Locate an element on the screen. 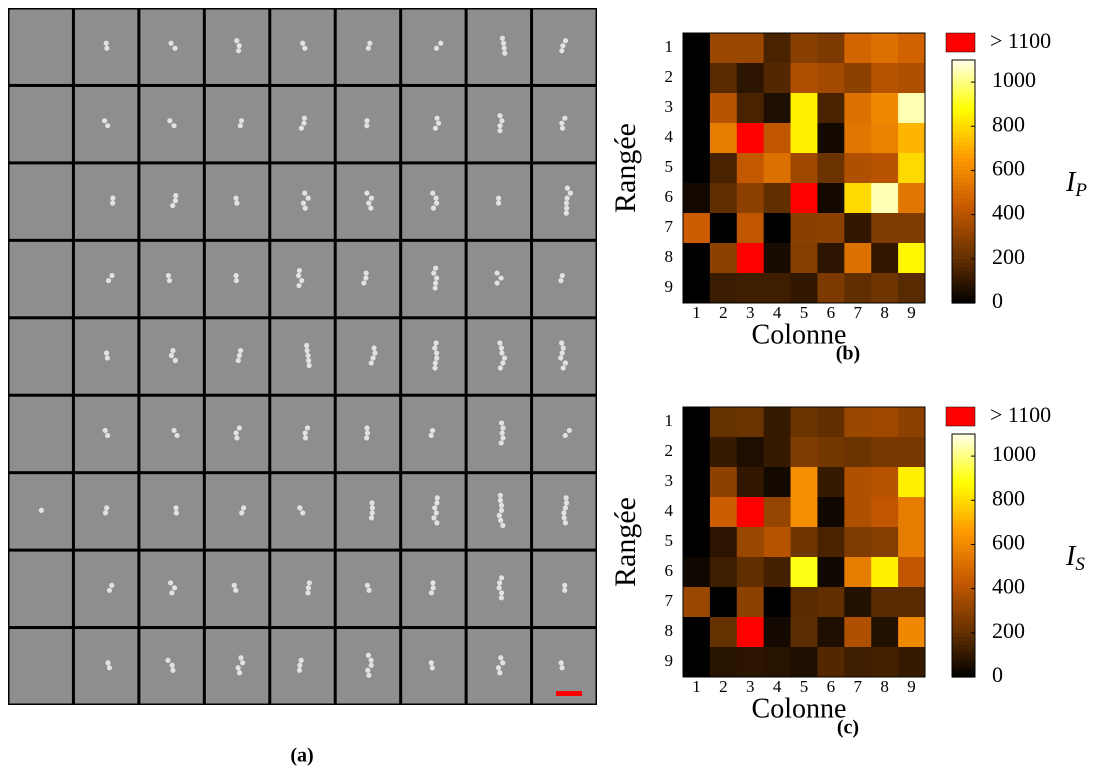 The width and height of the screenshot is (1099, 775). y-tick-label: 5 is located at coordinates (669, 166).